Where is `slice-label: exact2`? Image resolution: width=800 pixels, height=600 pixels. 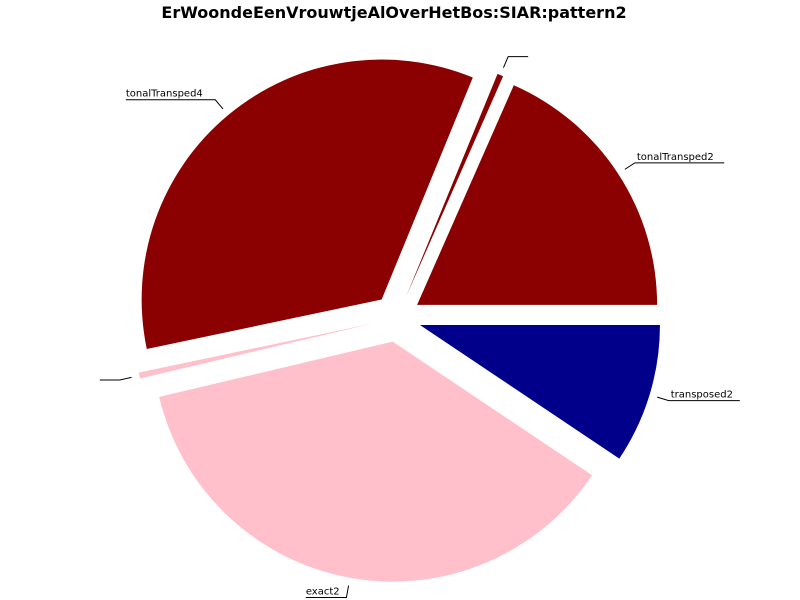 slice-label: exact2 is located at coordinates (323, 591).